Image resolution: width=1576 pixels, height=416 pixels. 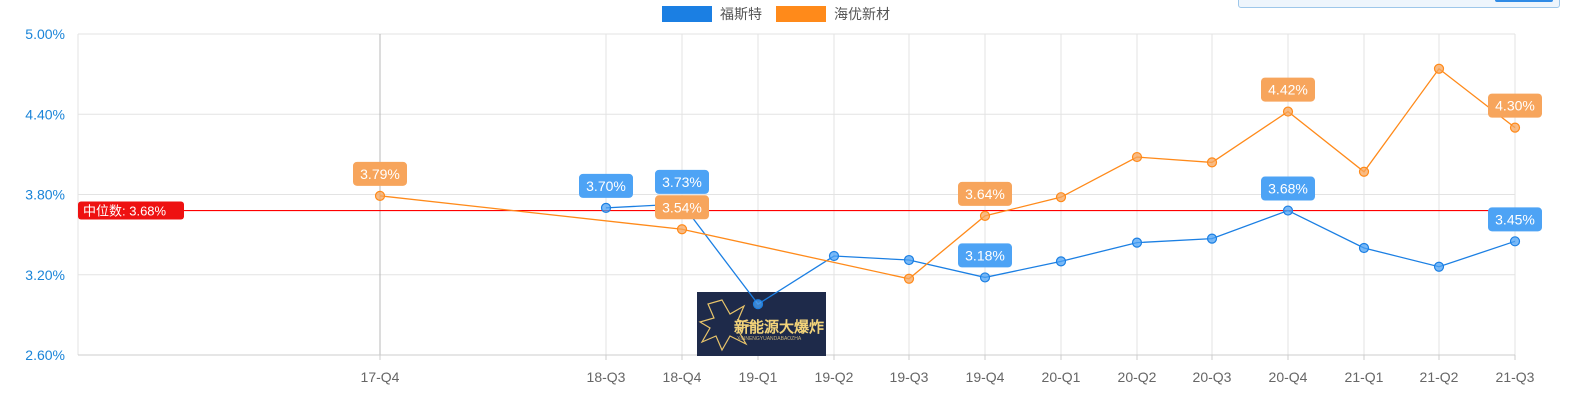 I want to click on data-label: 3.45%, so click(x=1515, y=219).